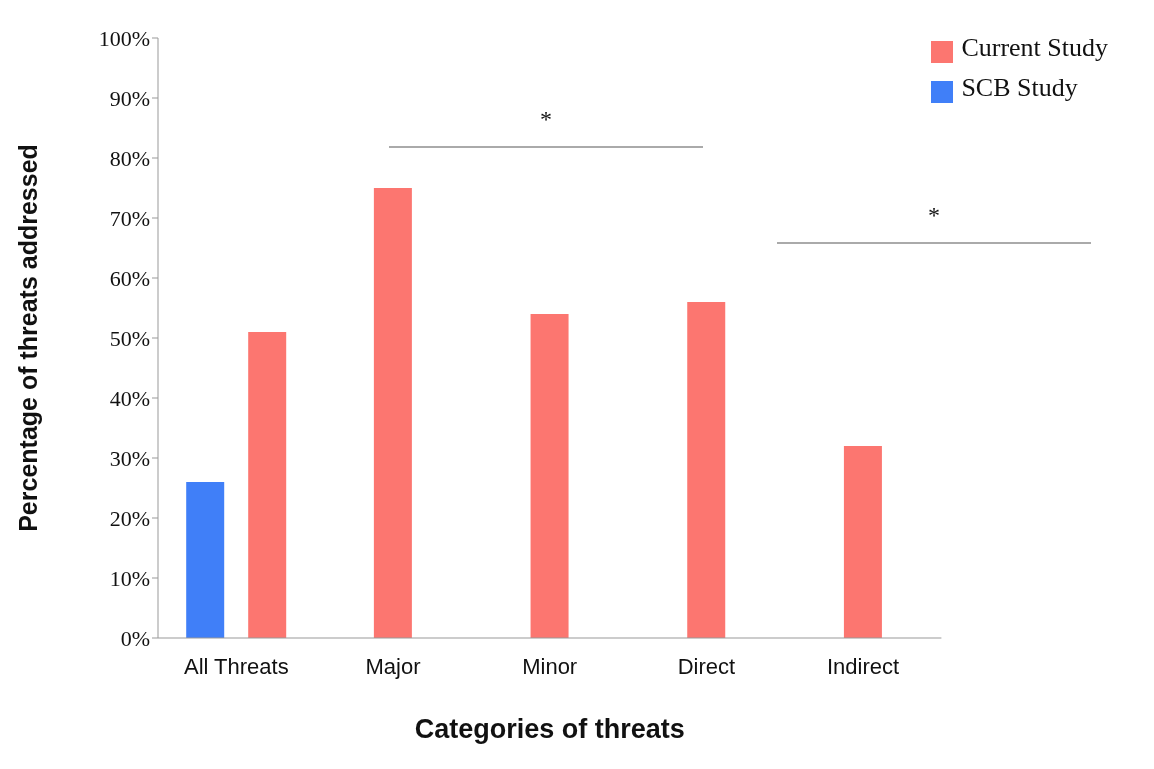 The height and width of the screenshot is (769, 1154). I want to click on y-axis-title: Percentage of threats addressed, so click(27, 338).